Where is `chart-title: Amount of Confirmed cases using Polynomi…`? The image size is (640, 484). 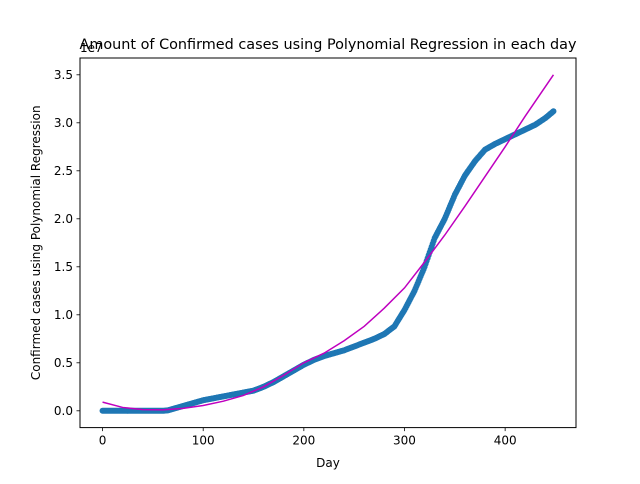 chart-title: Amount of Confirmed cases using Polynomi… is located at coordinates (328, 45).